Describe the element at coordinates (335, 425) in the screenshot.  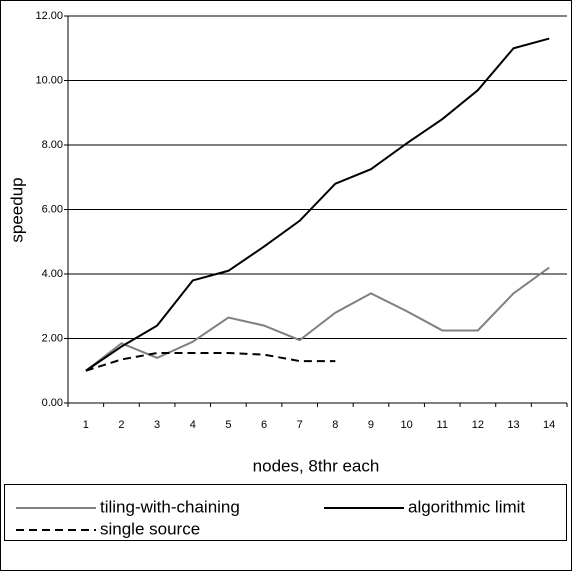
I see `x-tick-label: 8` at that location.